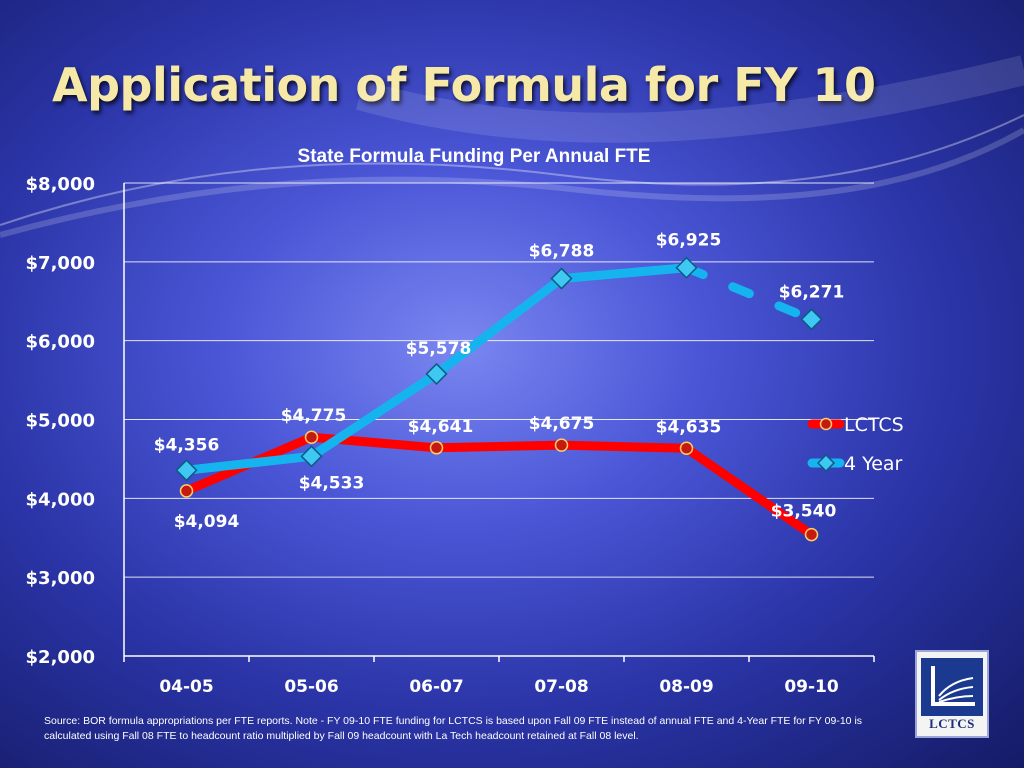  What do you see at coordinates (60, 657) in the screenshot?
I see `y-tick-label: $2,000` at bounding box center [60, 657].